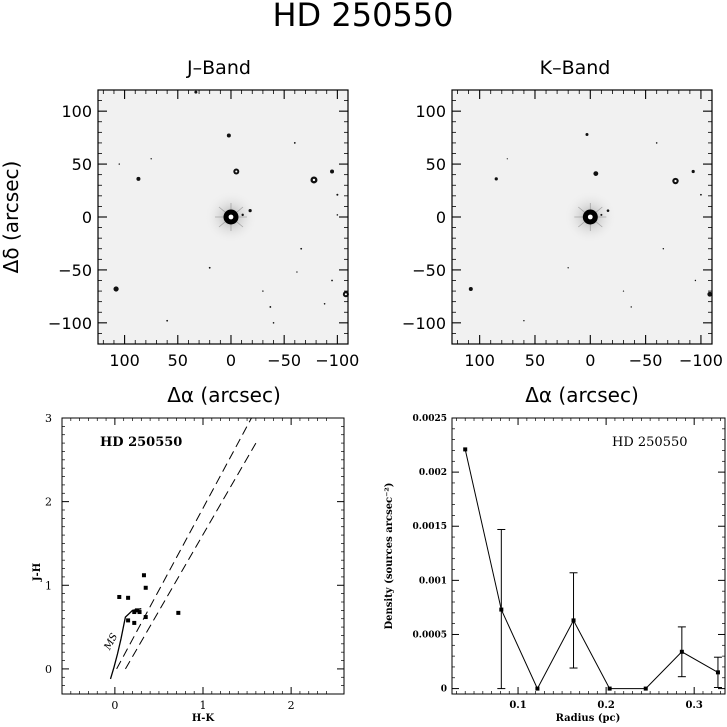  Describe the element at coordinates (430, 111) in the screenshot. I see `k-band-y-tick-label: 100` at that location.